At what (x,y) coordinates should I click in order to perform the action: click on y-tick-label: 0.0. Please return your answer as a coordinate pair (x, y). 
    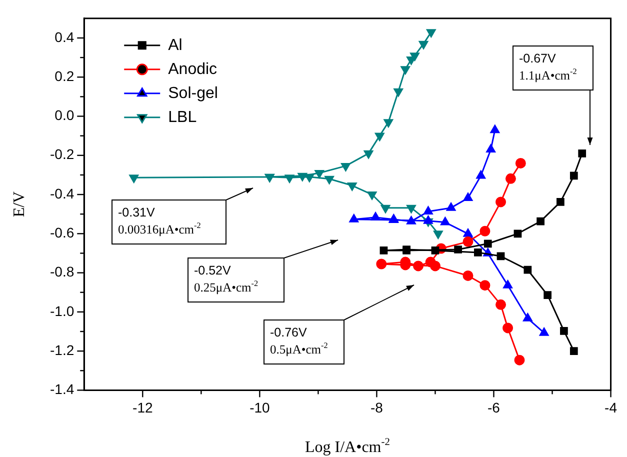
    Looking at the image, I should click on (64, 115).